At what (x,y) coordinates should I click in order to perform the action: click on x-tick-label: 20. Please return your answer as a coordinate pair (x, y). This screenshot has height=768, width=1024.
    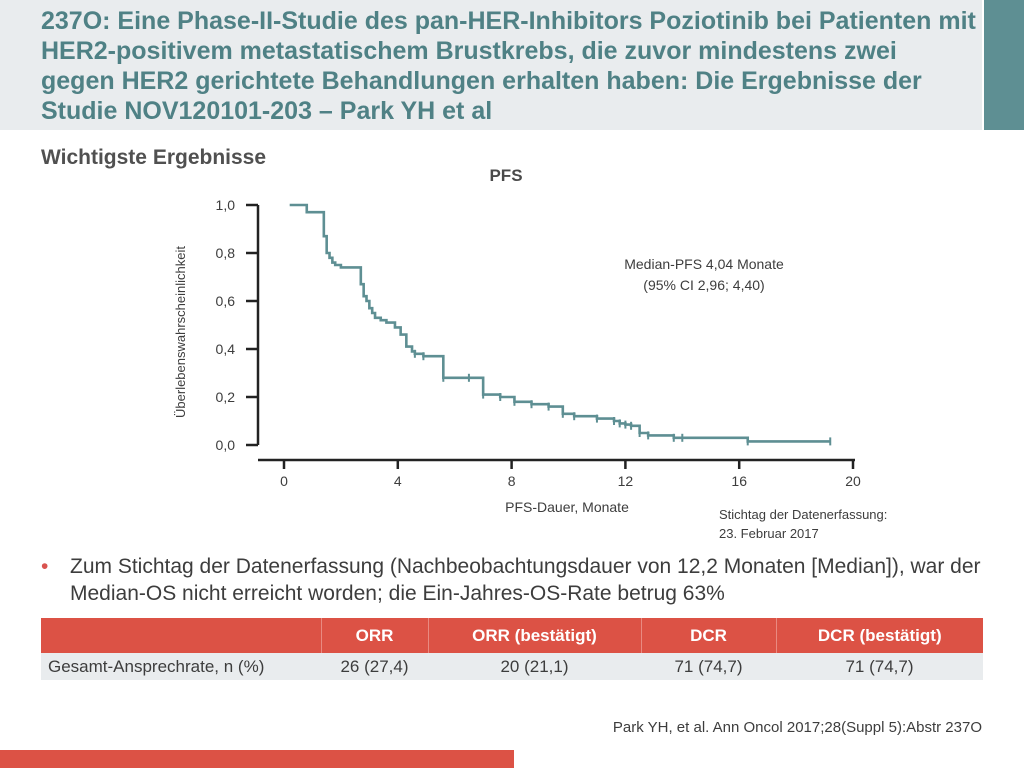
    Looking at the image, I should click on (853, 481).